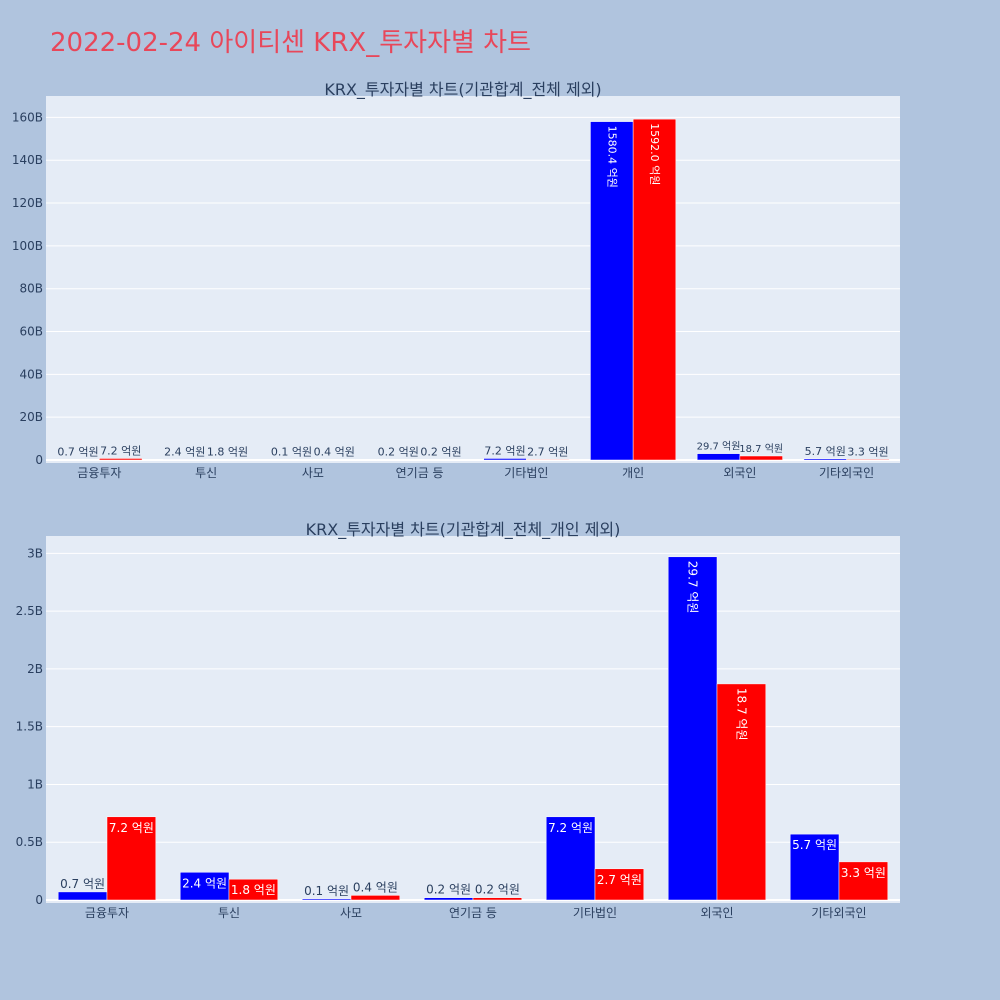 Image resolution: width=1000 pixels, height=1000 pixels. What do you see at coordinates (27, 246) in the screenshot?
I see `y-tick-label: 100B` at bounding box center [27, 246].